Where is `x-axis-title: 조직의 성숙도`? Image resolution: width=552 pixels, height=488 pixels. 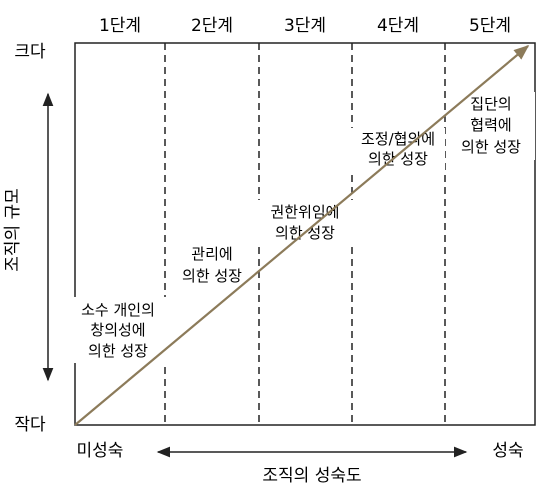
x-axis-title: 조직의 성숙도 is located at coordinates (311, 476).